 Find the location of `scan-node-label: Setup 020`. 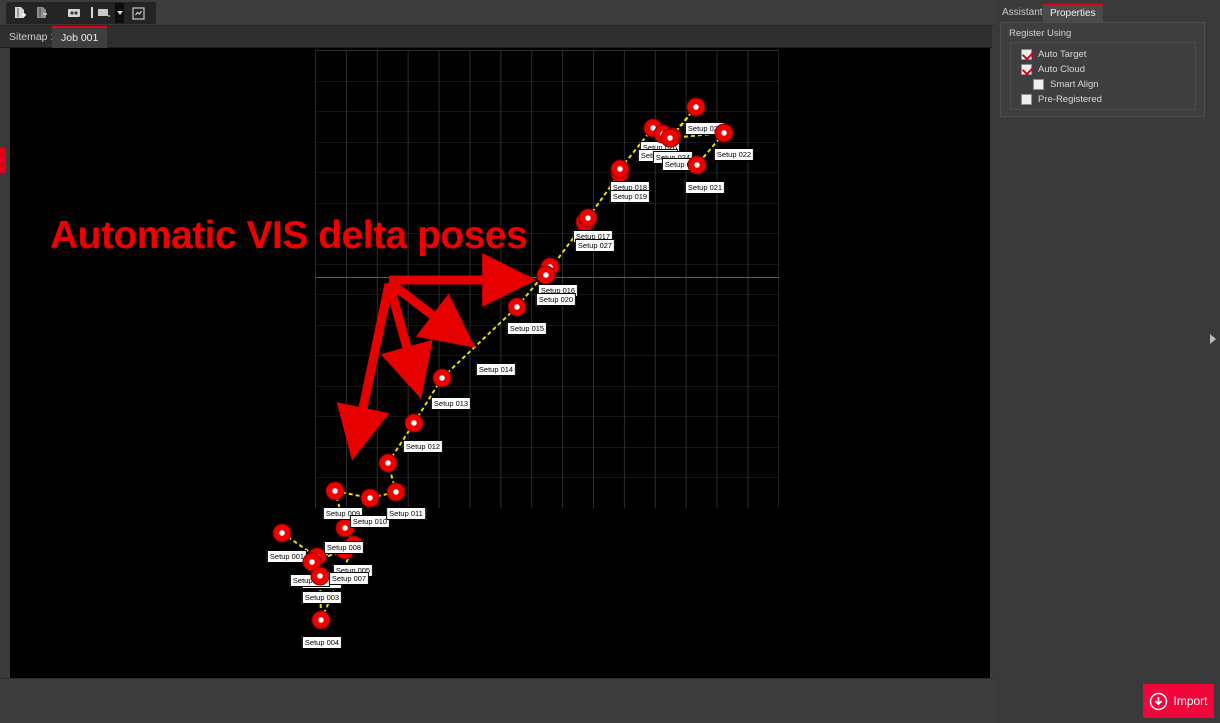

scan-node-label: Setup 020 is located at coordinates (556, 299).